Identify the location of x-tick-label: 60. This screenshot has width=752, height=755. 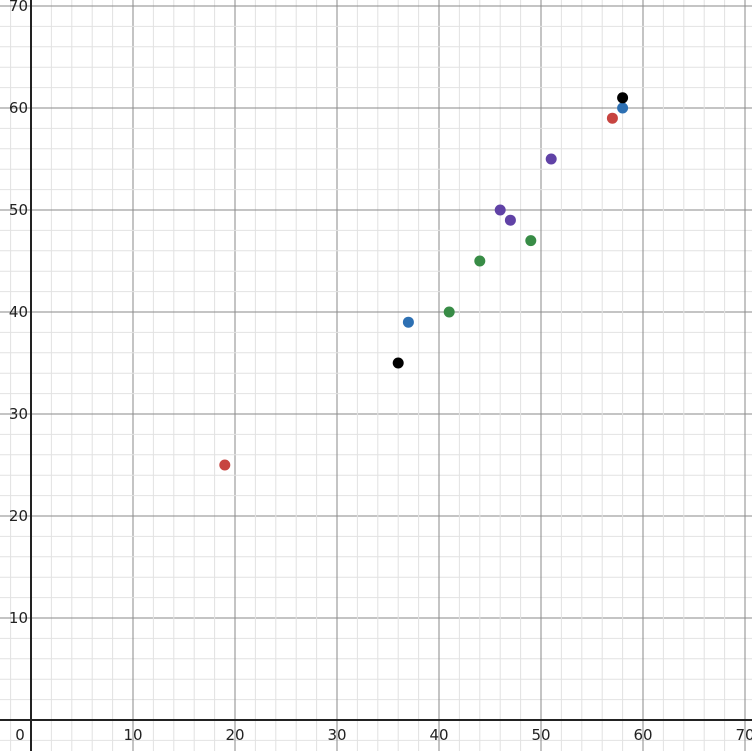
(642, 735).